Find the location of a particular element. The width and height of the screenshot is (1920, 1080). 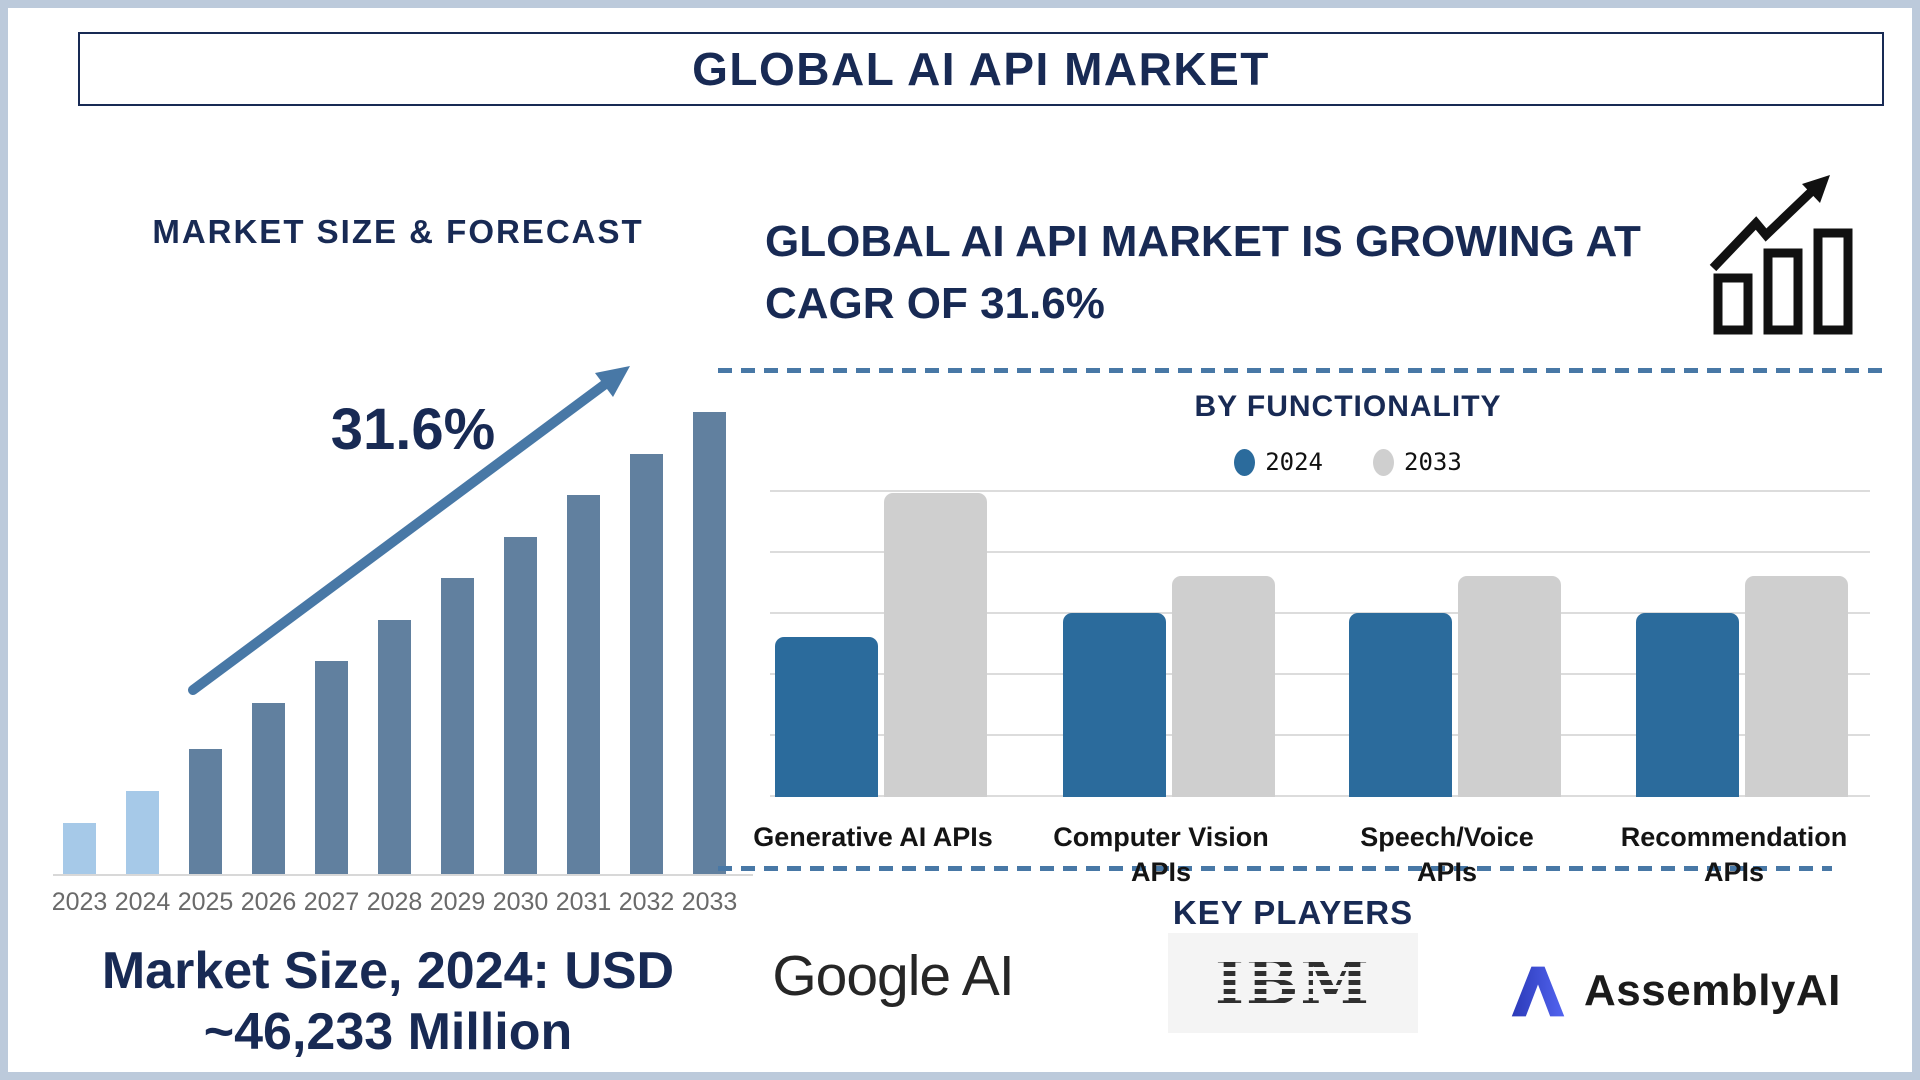

market-size-note-line2: ~46,233 Million is located at coordinates (388, 1032).